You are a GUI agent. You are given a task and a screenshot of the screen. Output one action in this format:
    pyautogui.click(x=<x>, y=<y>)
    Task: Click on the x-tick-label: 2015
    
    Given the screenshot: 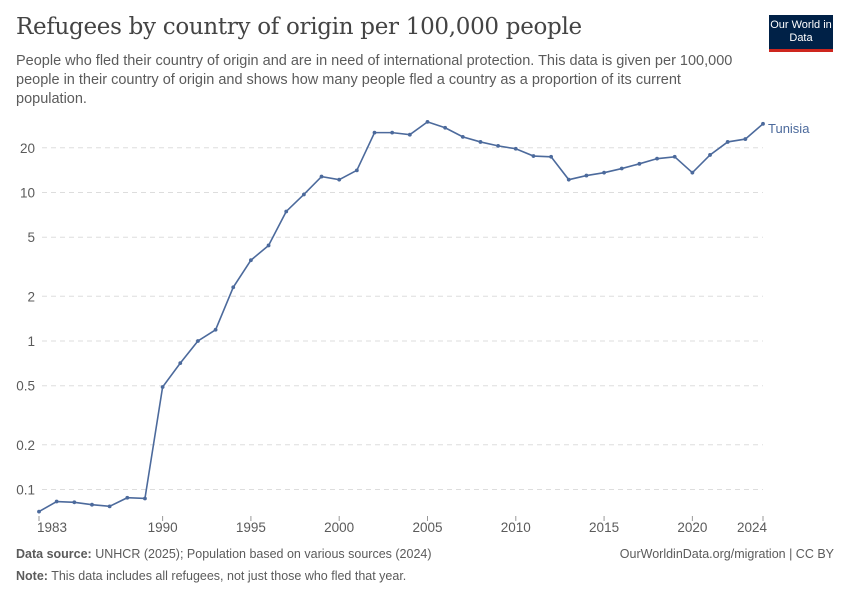 What is the action you would take?
    pyautogui.click(x=604, y=527)
    